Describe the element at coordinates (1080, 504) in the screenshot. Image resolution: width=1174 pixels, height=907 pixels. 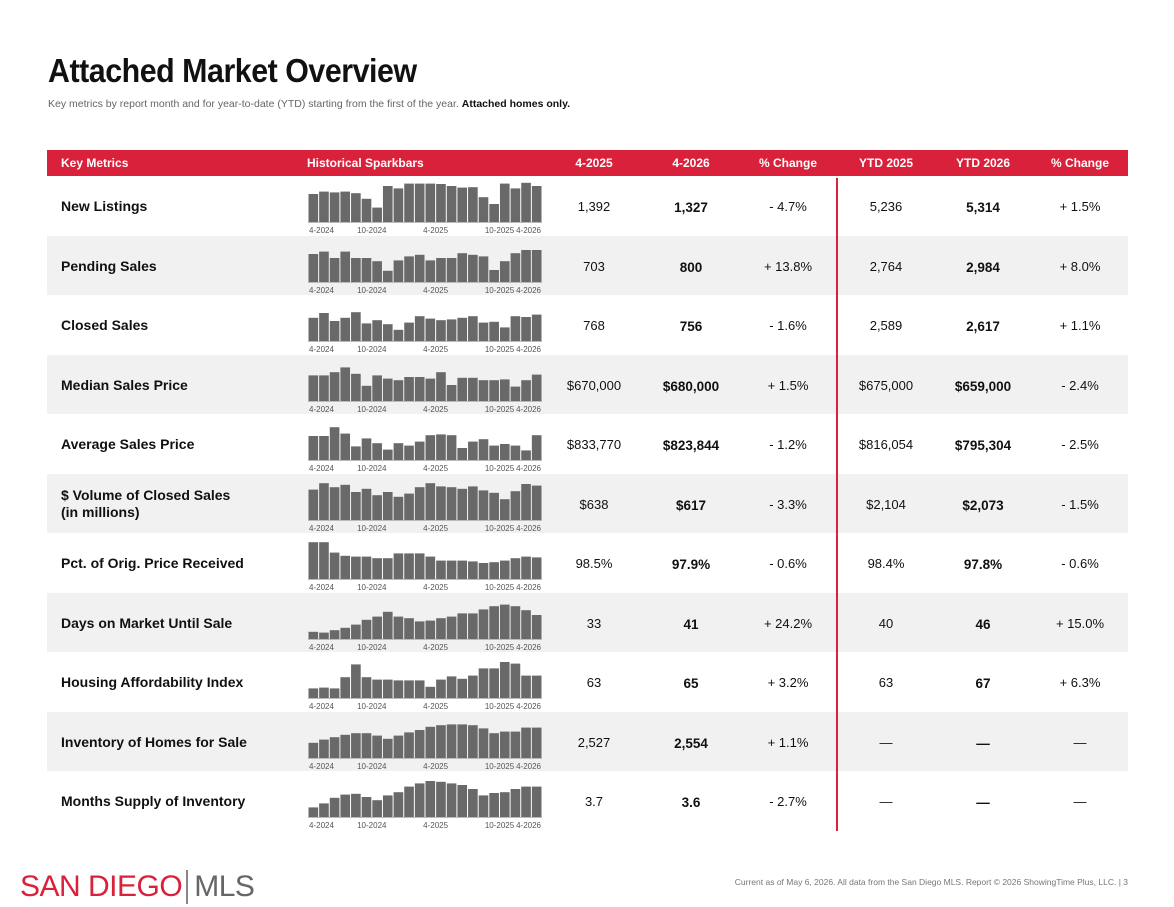
I see `value-ytd-change: - 1.5%` at that location.